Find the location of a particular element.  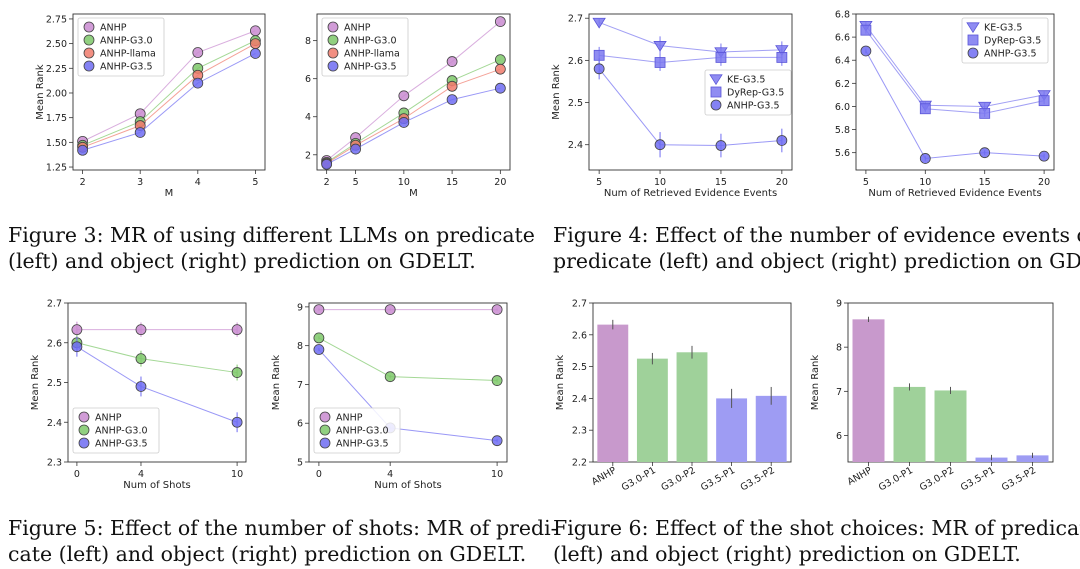

legend-entry: DyRep-G3.5 is located at coordinates (755, 93).